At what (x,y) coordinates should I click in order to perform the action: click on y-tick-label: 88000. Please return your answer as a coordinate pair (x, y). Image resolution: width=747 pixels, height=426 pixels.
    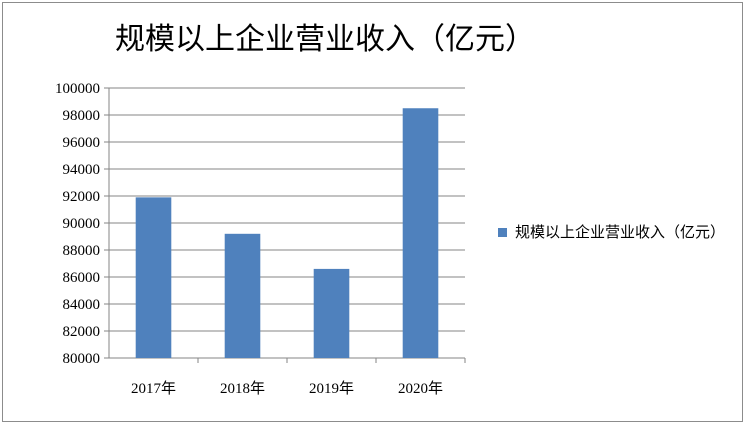
    Looking at the image, I should click on (82, 251).